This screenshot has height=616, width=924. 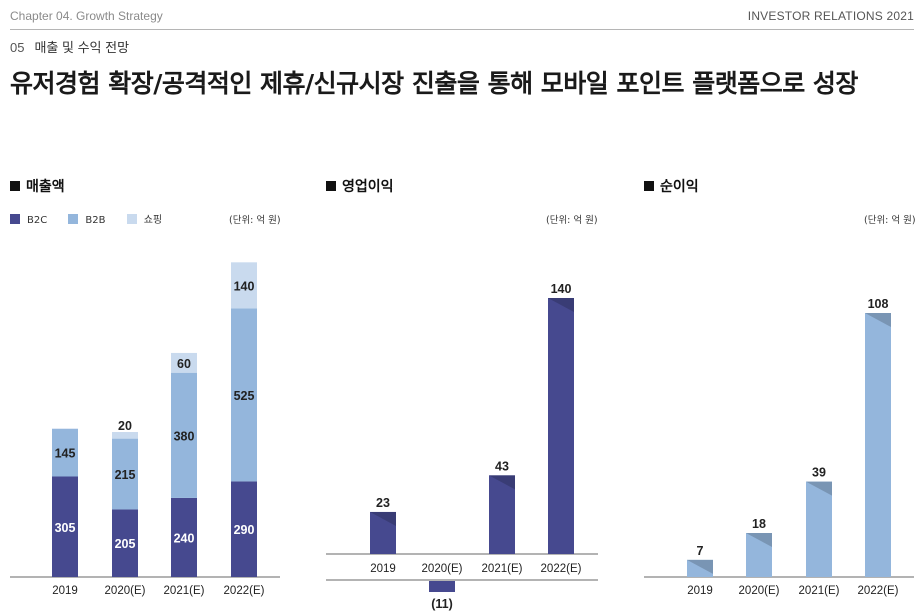 I want to click on legend-swatch-shopping, so click(x=131, y=219).